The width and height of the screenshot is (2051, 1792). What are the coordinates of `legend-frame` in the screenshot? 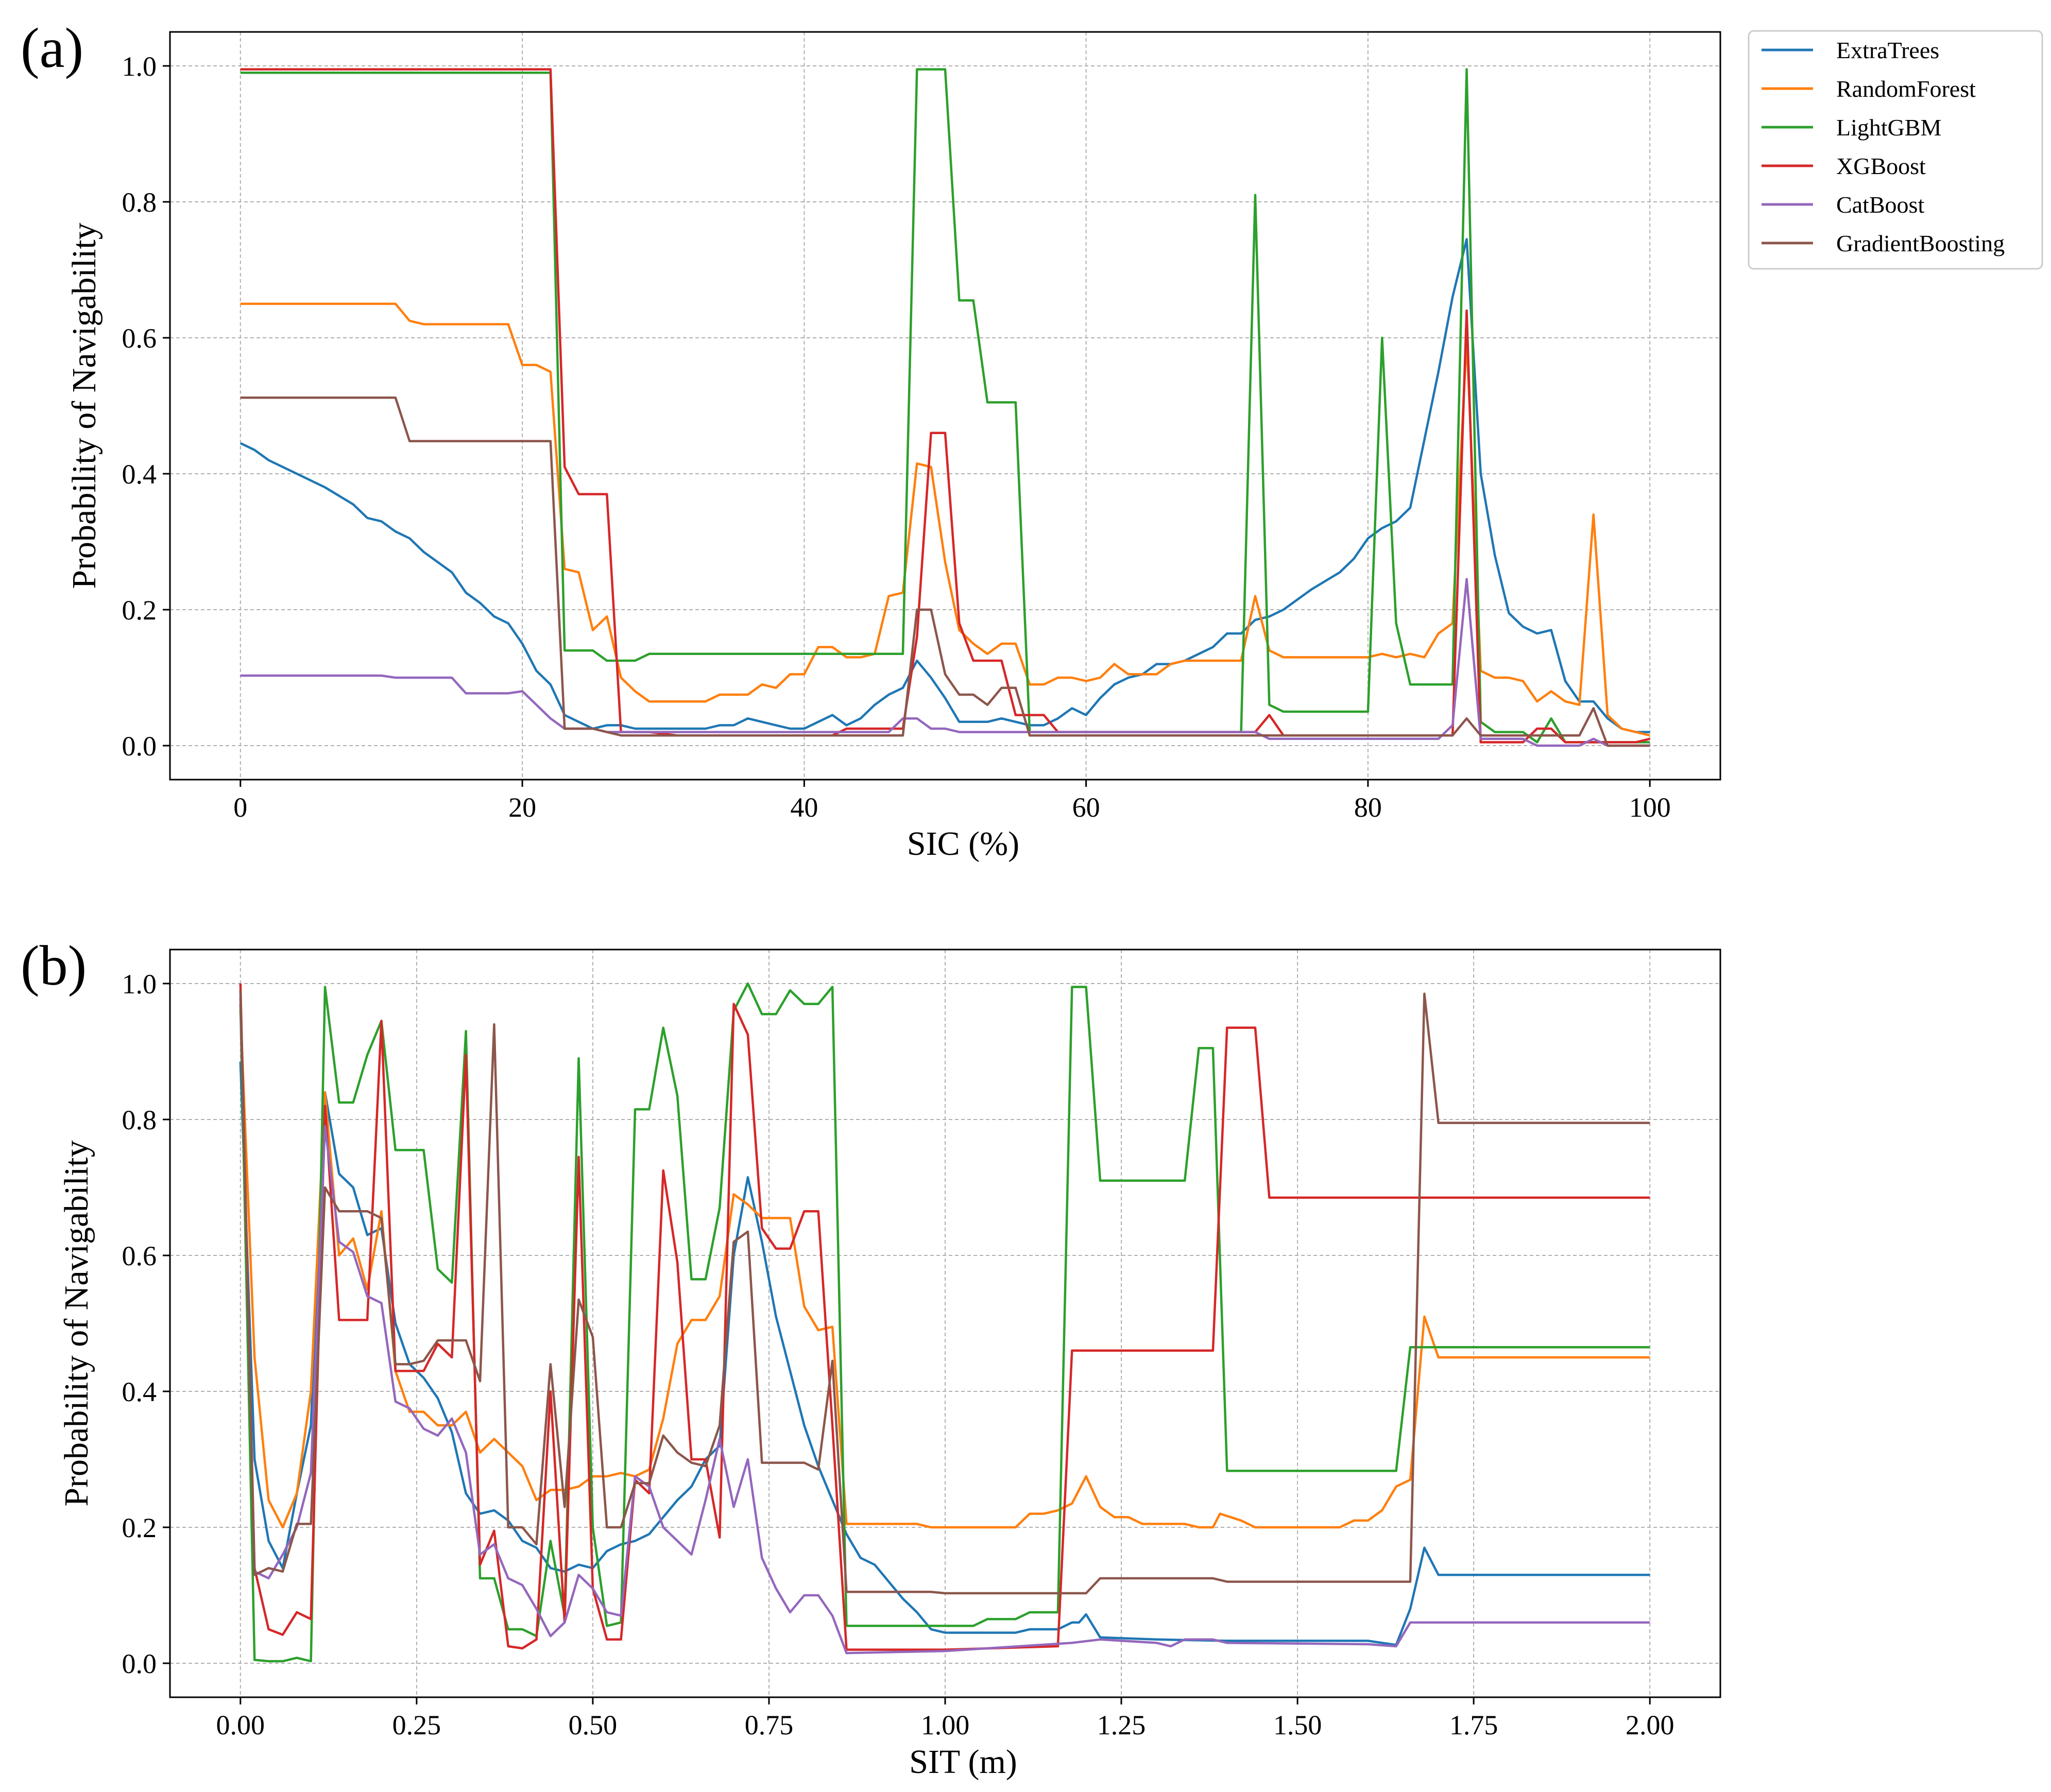 It's located at (1895, 150).